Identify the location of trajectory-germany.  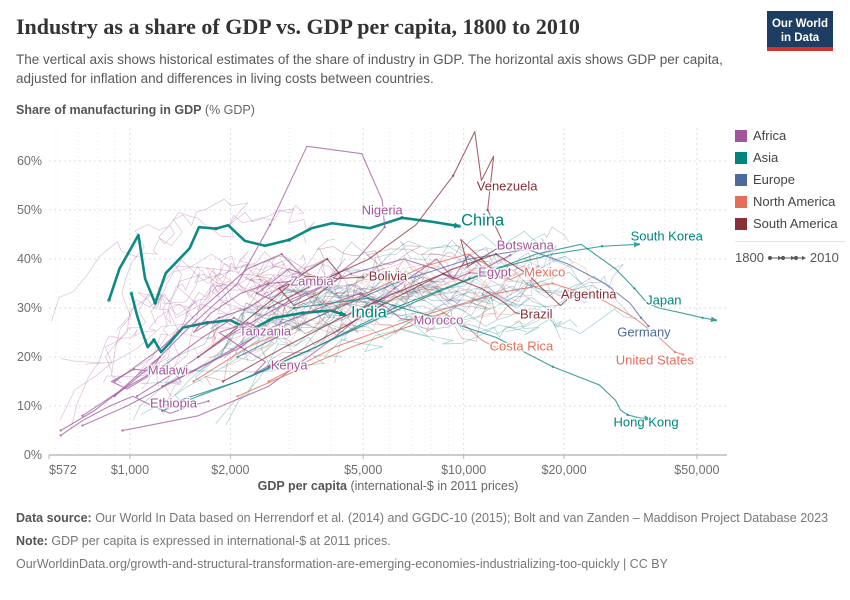
(443, 303).